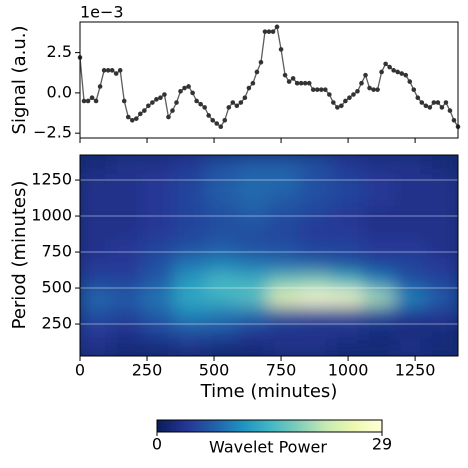  What do you see at coordinates (157, 444) in the screenshot?
I see `colorbar-tick-label: 0` at bounding box center [157, 444].